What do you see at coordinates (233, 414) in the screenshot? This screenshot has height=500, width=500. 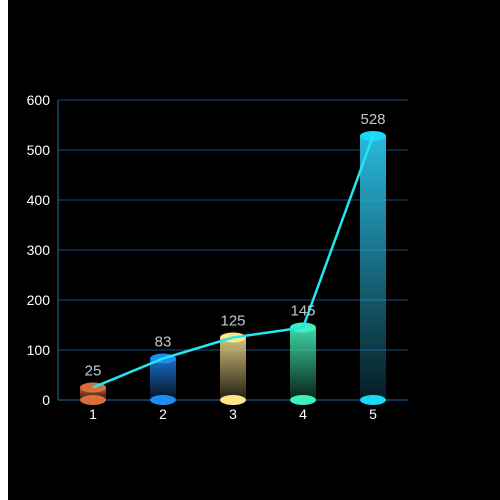 I see `x-tick-label: 3` at bounding box center [233, 414].